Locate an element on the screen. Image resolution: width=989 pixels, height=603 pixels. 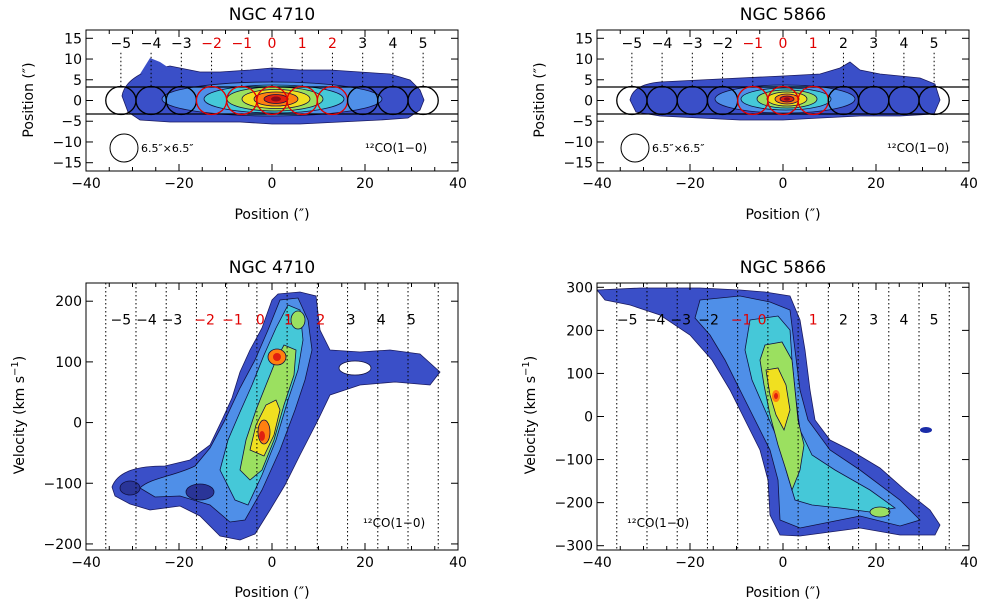
beam-number-label: 2 is located at coordinates (332, 44).